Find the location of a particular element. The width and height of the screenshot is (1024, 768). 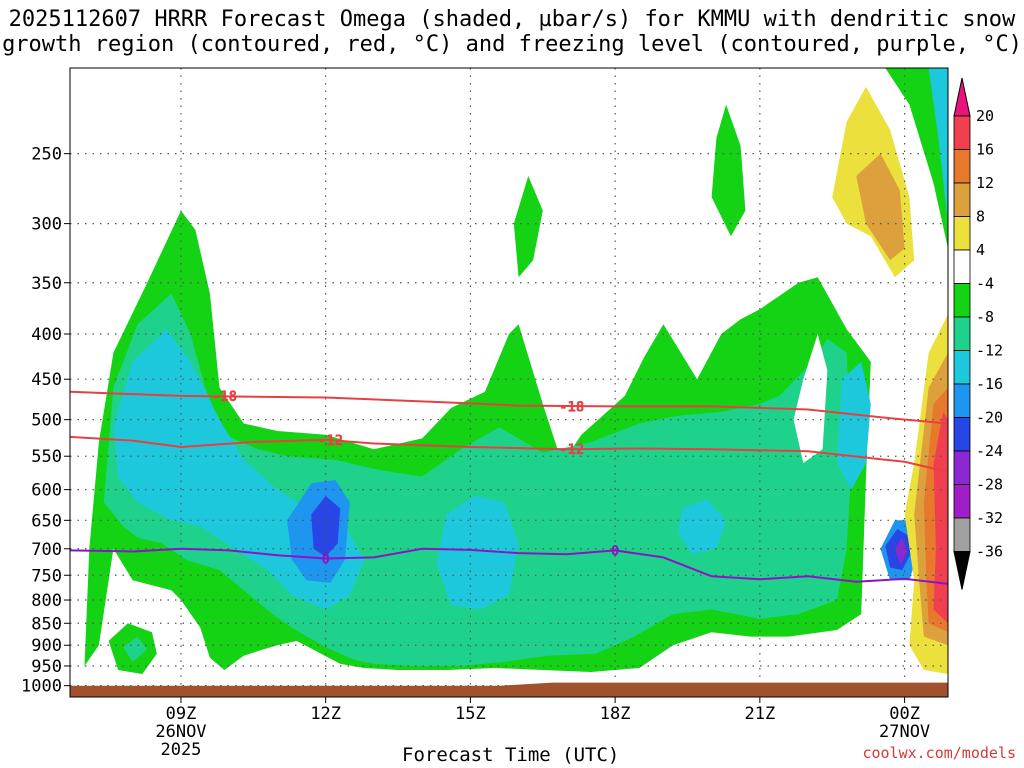

y-tick-label-950: 950 is located at coordinates (46, 667).